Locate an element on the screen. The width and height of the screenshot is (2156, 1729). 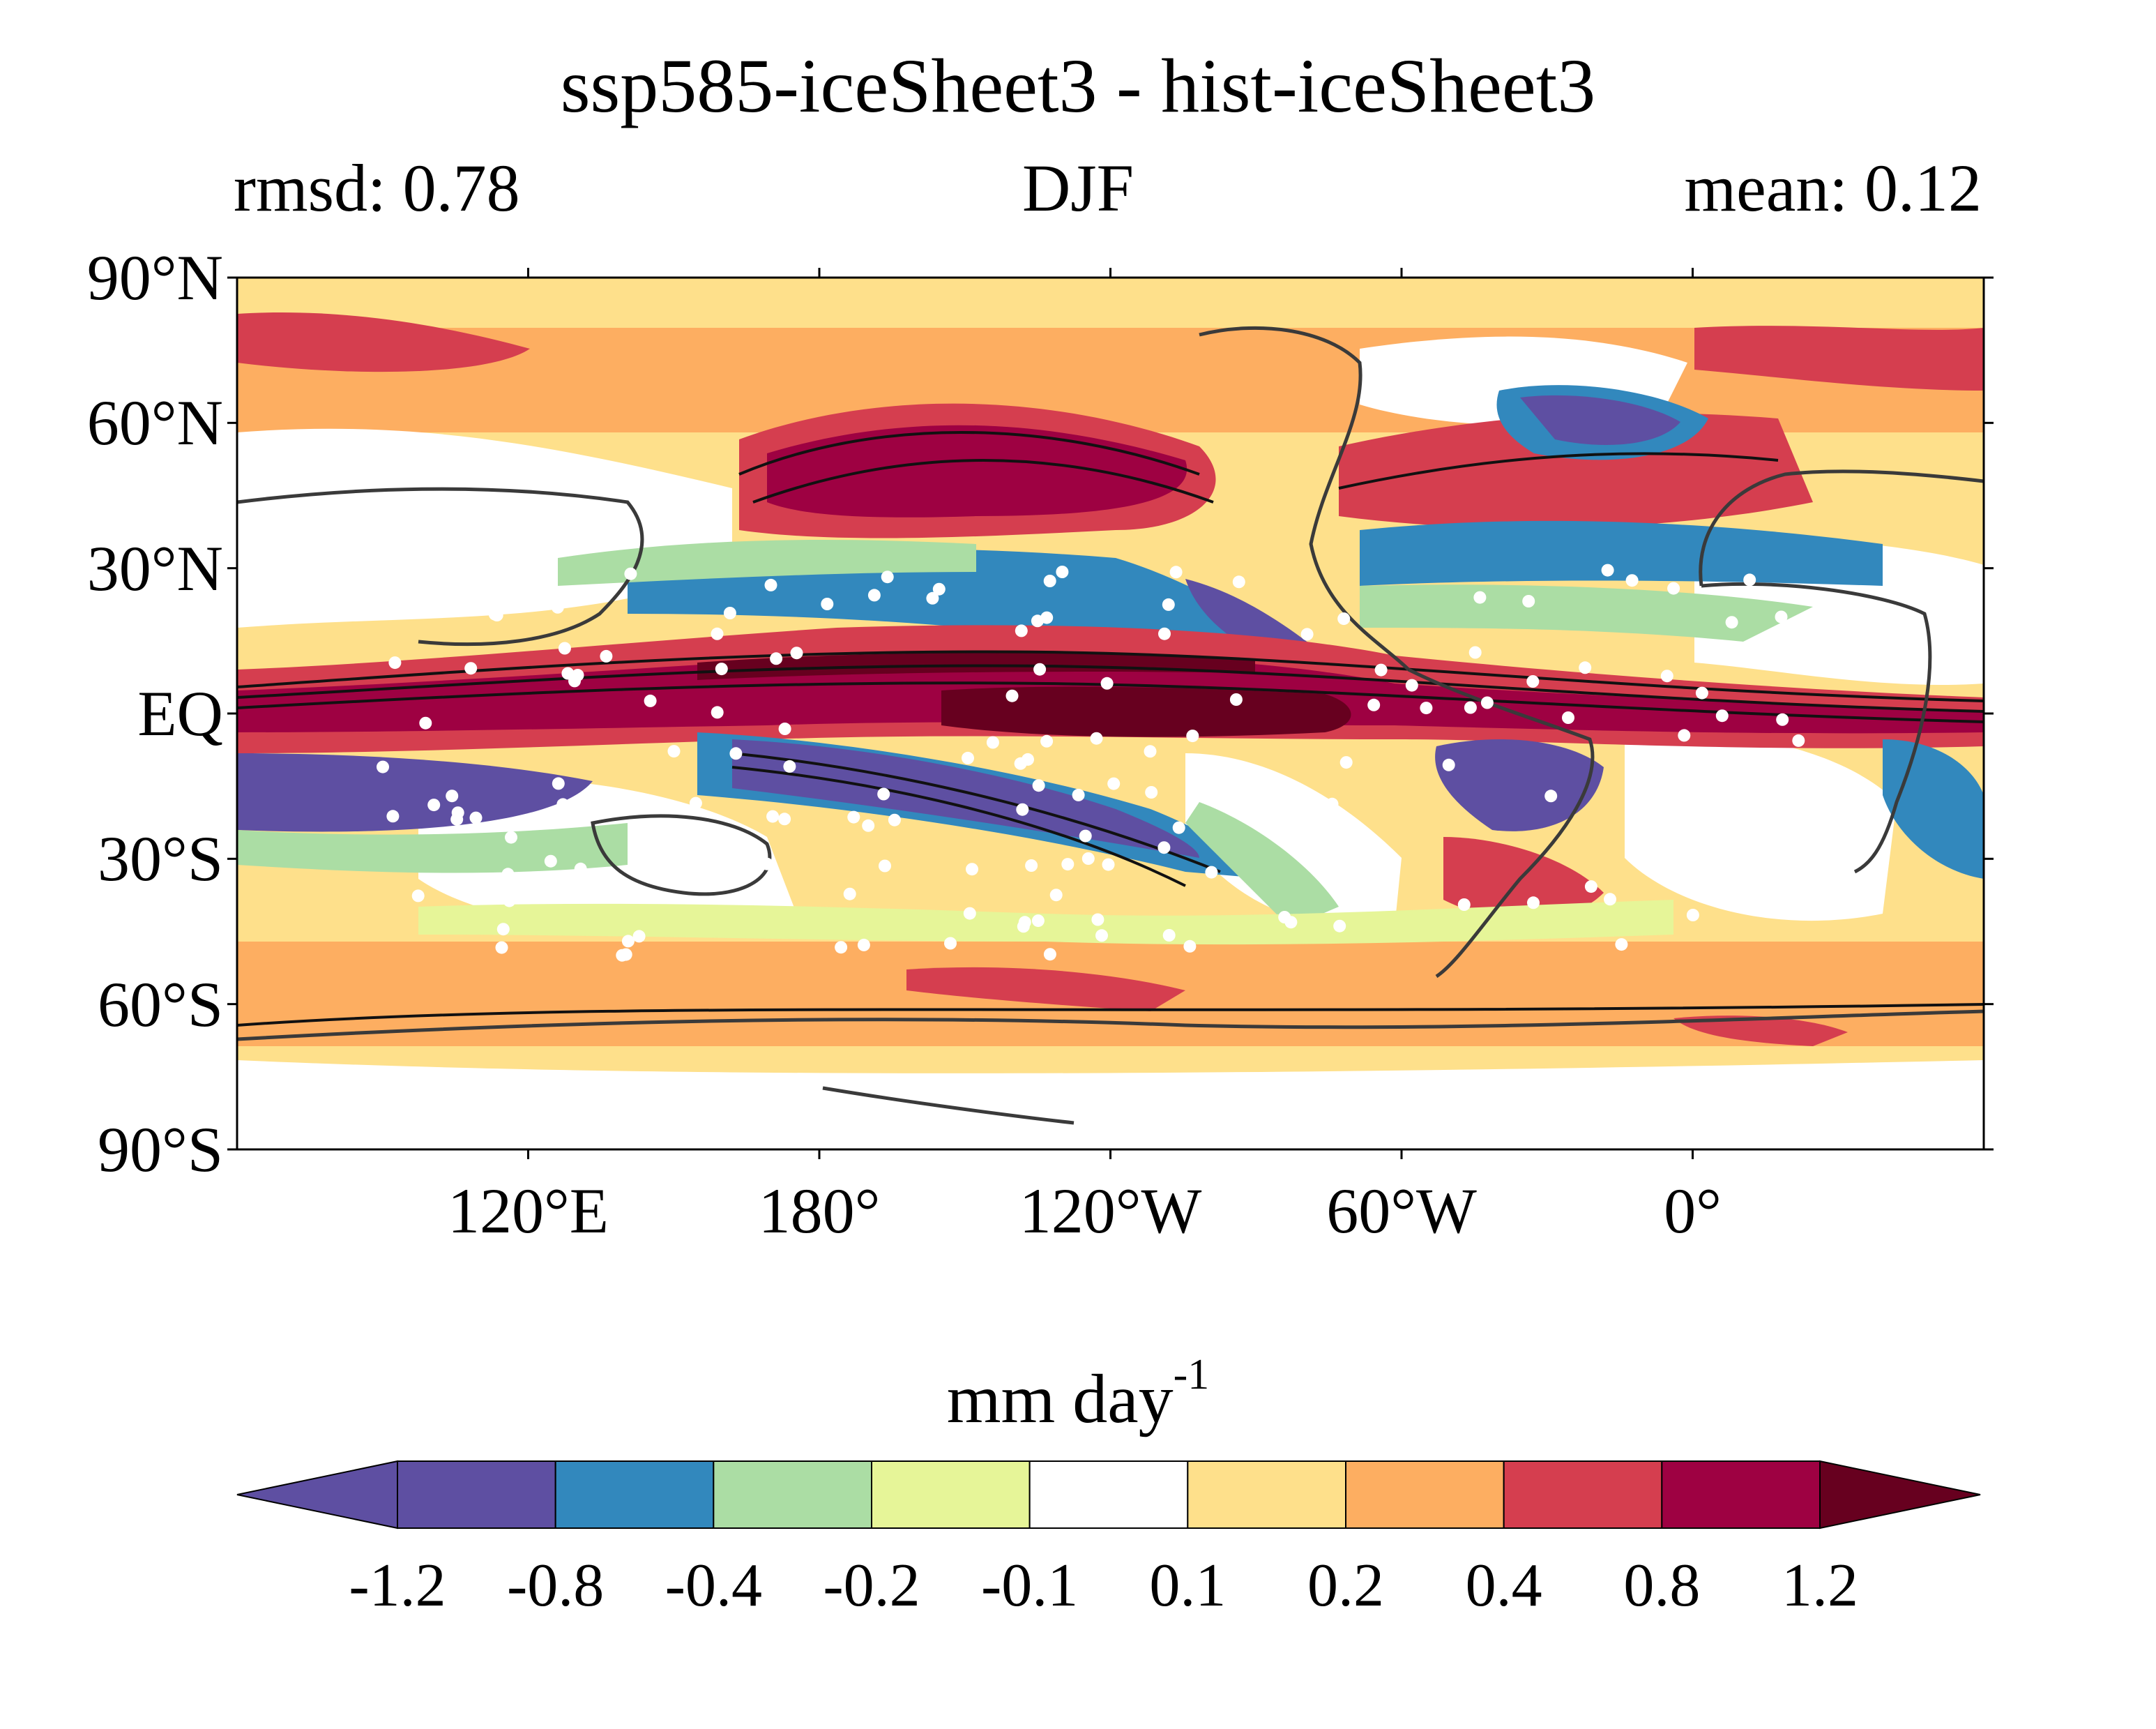
rmsd-label: rmsd: 0.78 is located at coordinates (377, 188).